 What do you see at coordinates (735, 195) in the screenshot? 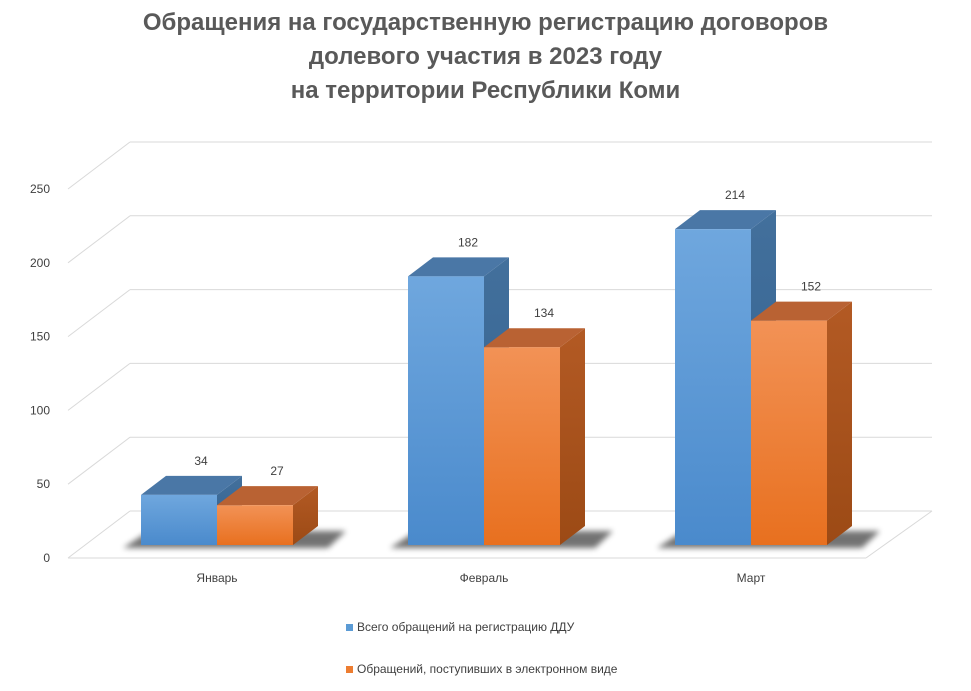
I see `data-label-total-3: 214` at bounding box center [735, 195].